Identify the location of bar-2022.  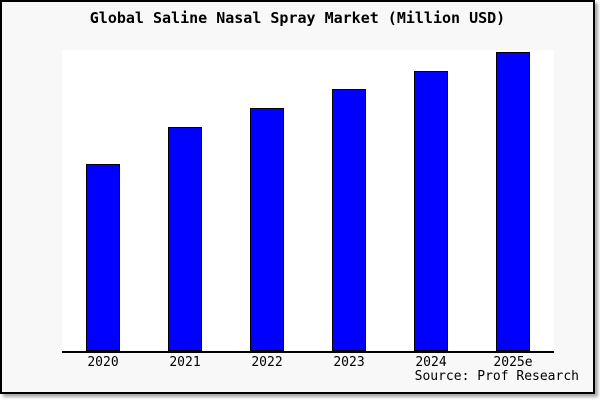
(267, 229).